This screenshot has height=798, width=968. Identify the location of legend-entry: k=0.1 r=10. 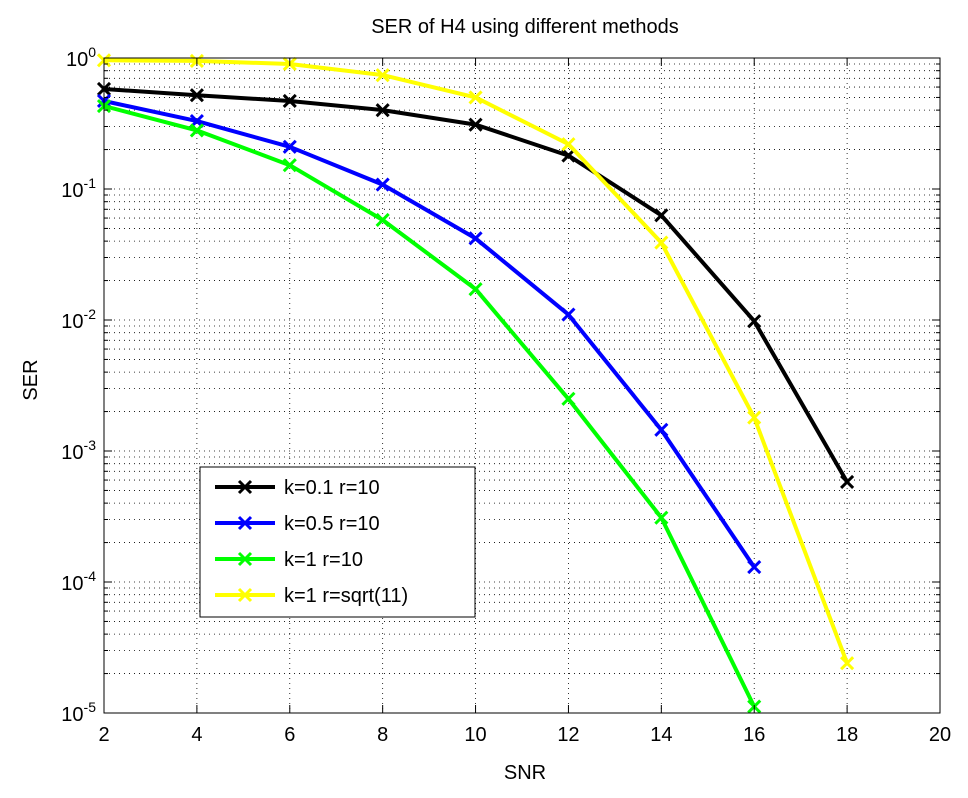
(297, 488).